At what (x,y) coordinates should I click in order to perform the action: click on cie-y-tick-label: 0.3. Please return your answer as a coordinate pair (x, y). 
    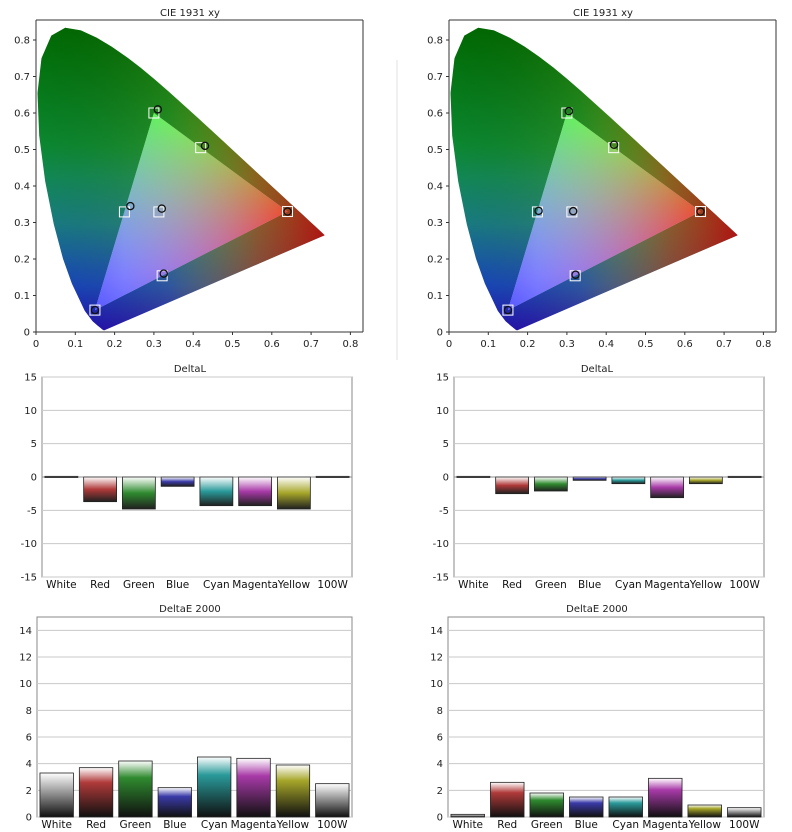
    Looking at the image, I should click on (435, 223).